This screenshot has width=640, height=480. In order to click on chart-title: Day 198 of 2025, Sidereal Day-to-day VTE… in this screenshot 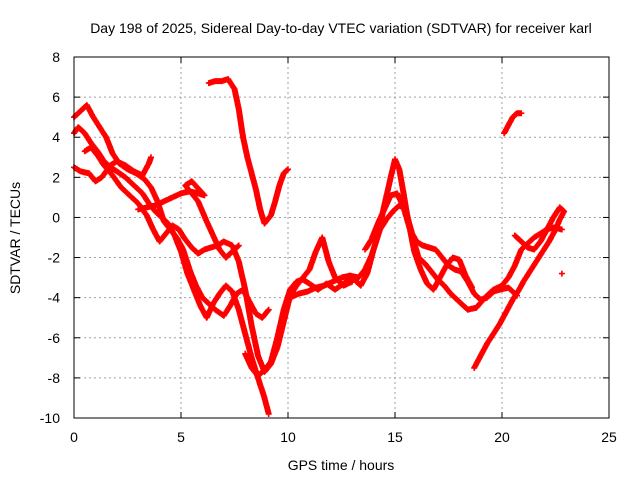, I will do `click(341, 28)`.